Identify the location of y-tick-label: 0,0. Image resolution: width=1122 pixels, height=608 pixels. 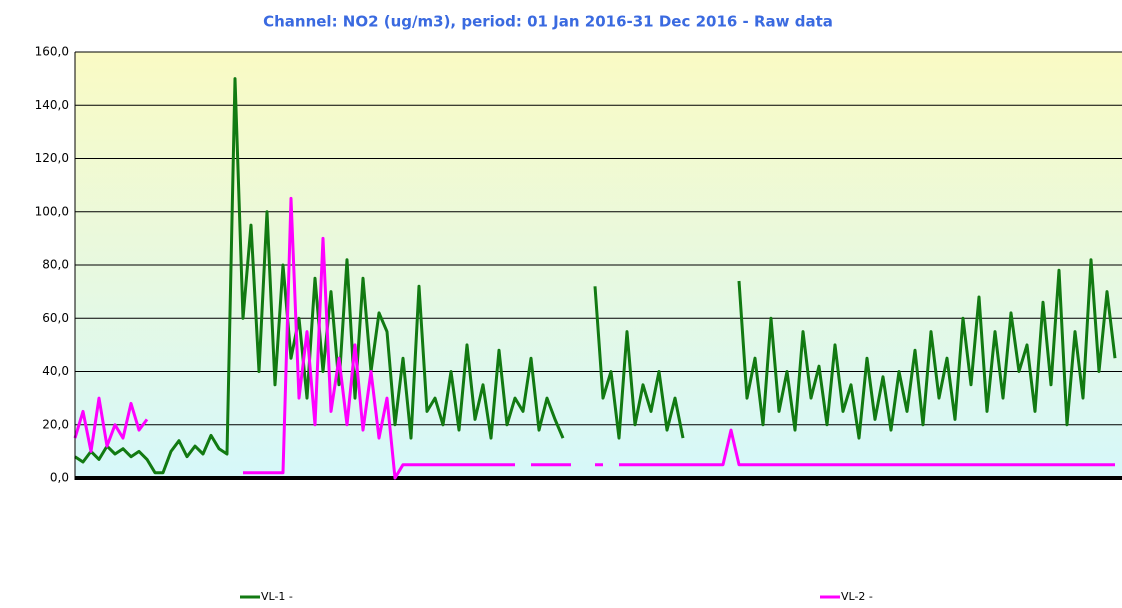
(59, 478).